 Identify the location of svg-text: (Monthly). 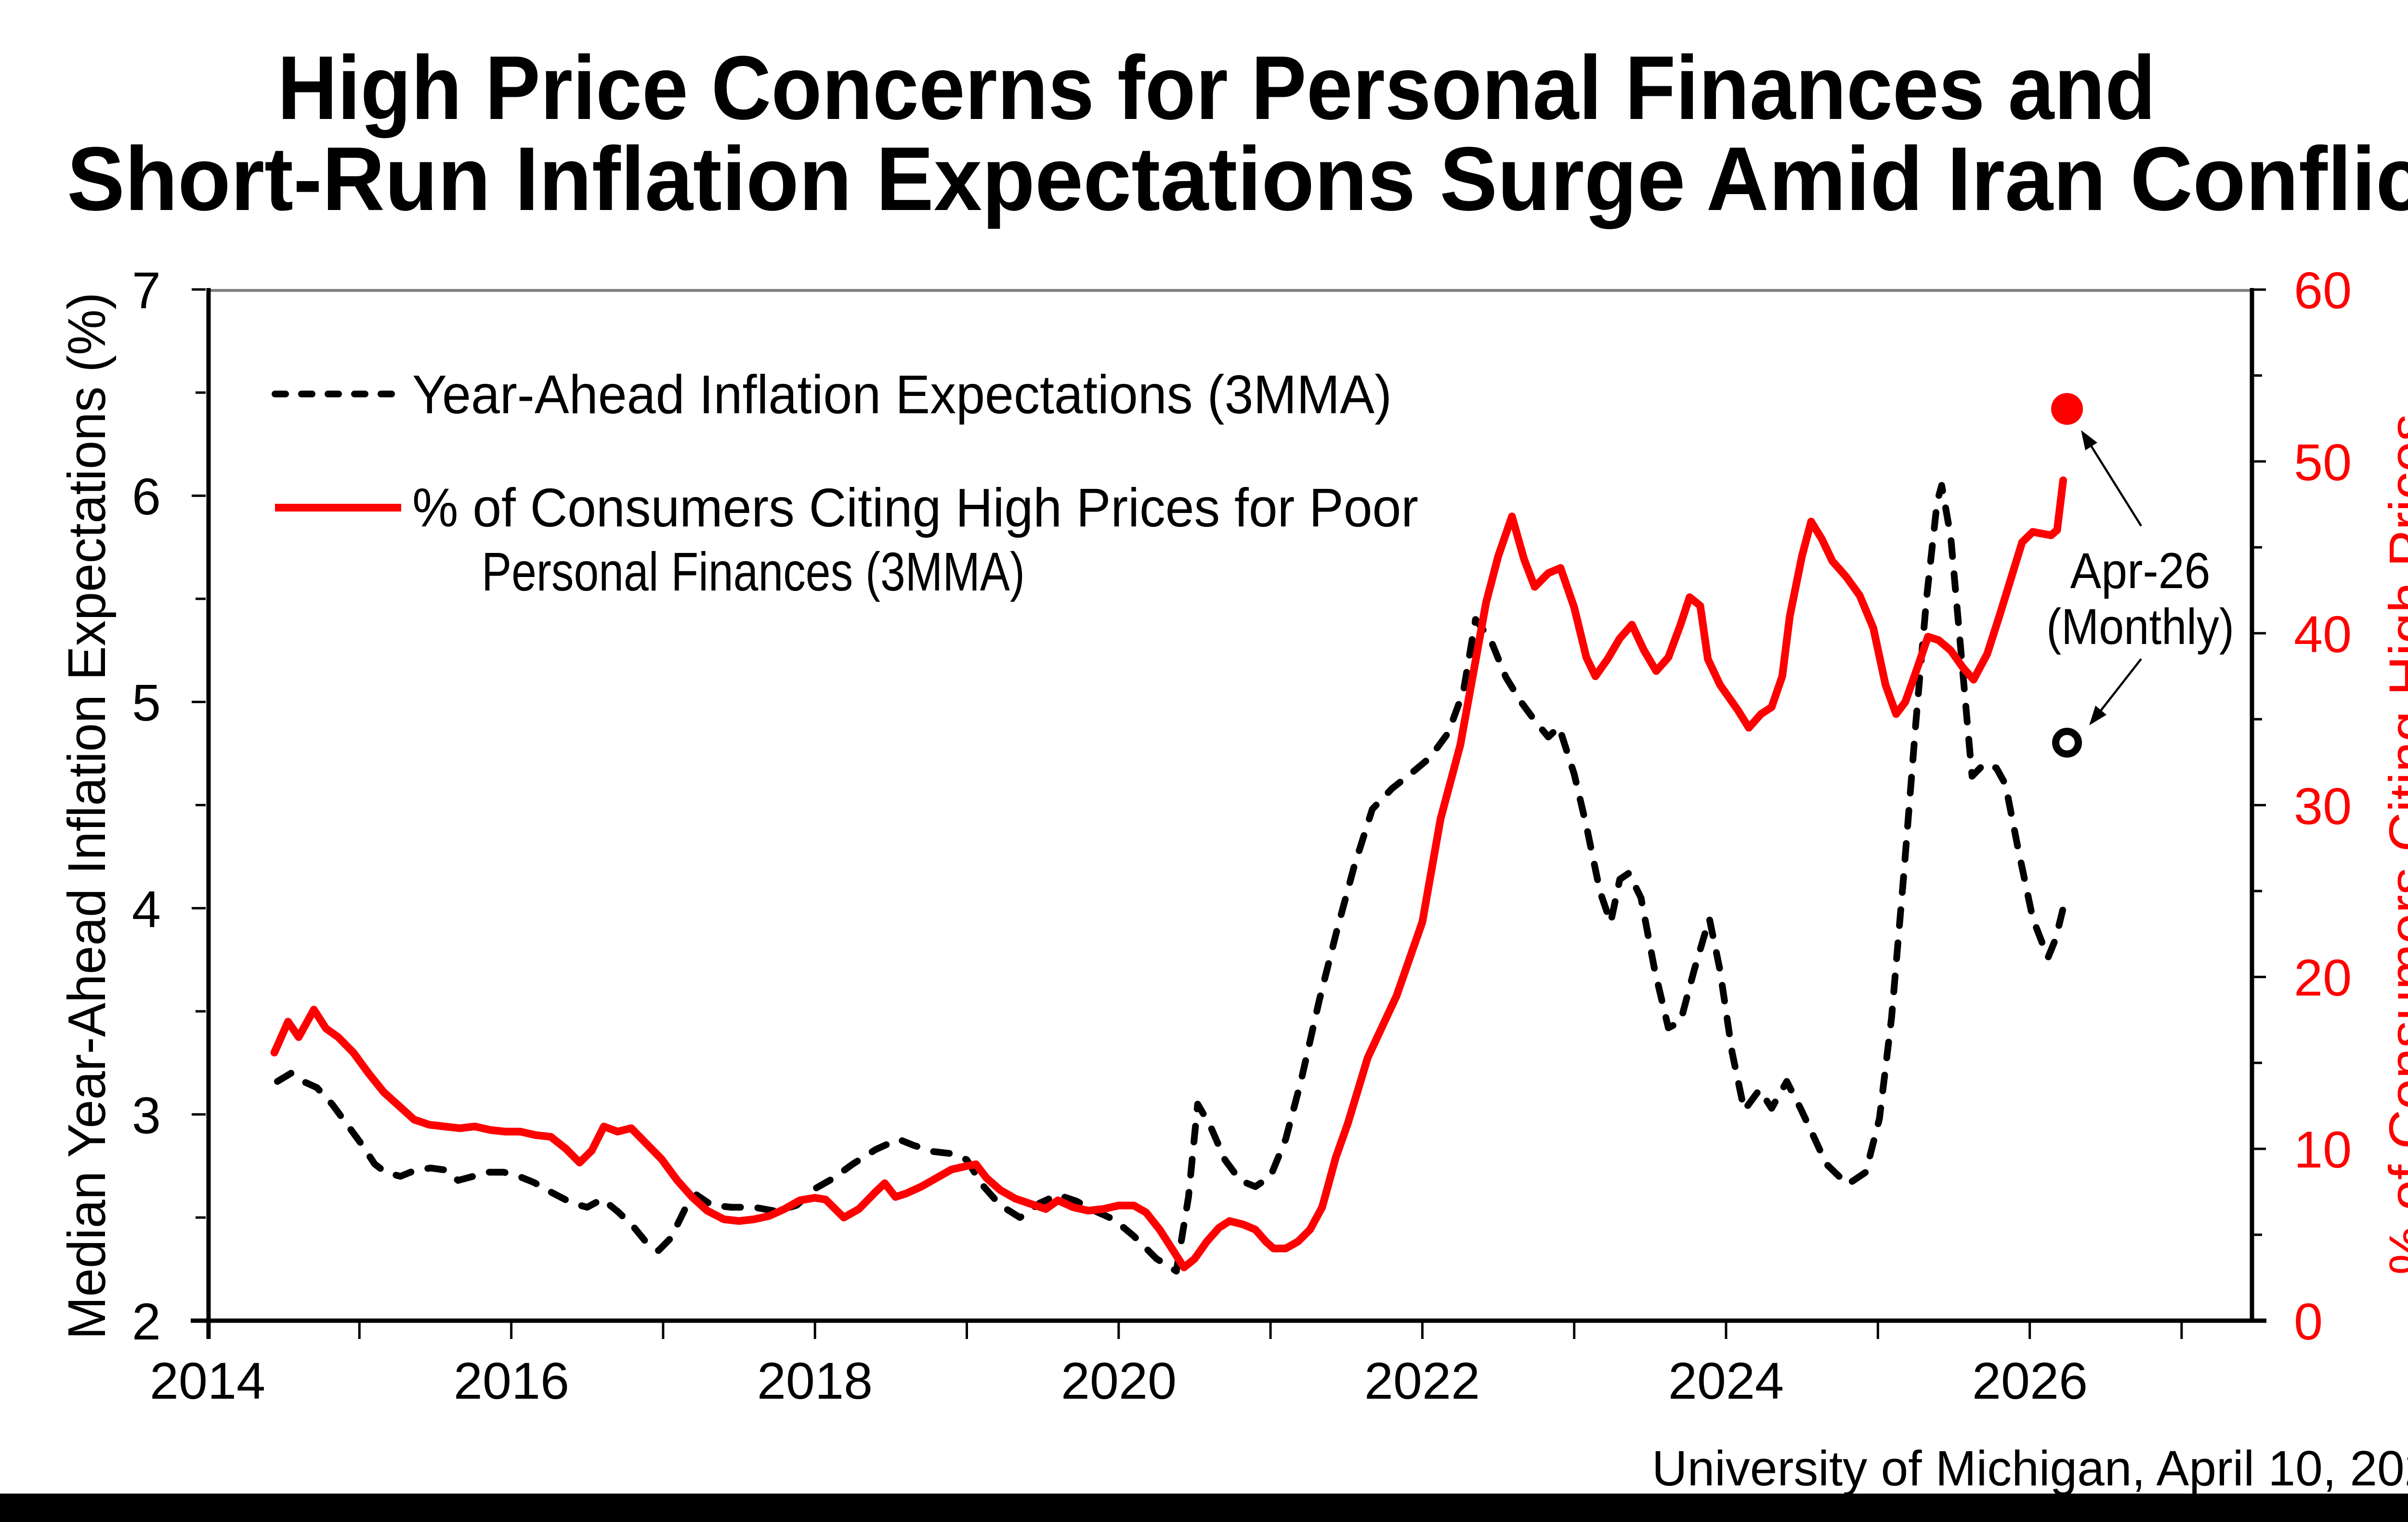
(2140, 627).